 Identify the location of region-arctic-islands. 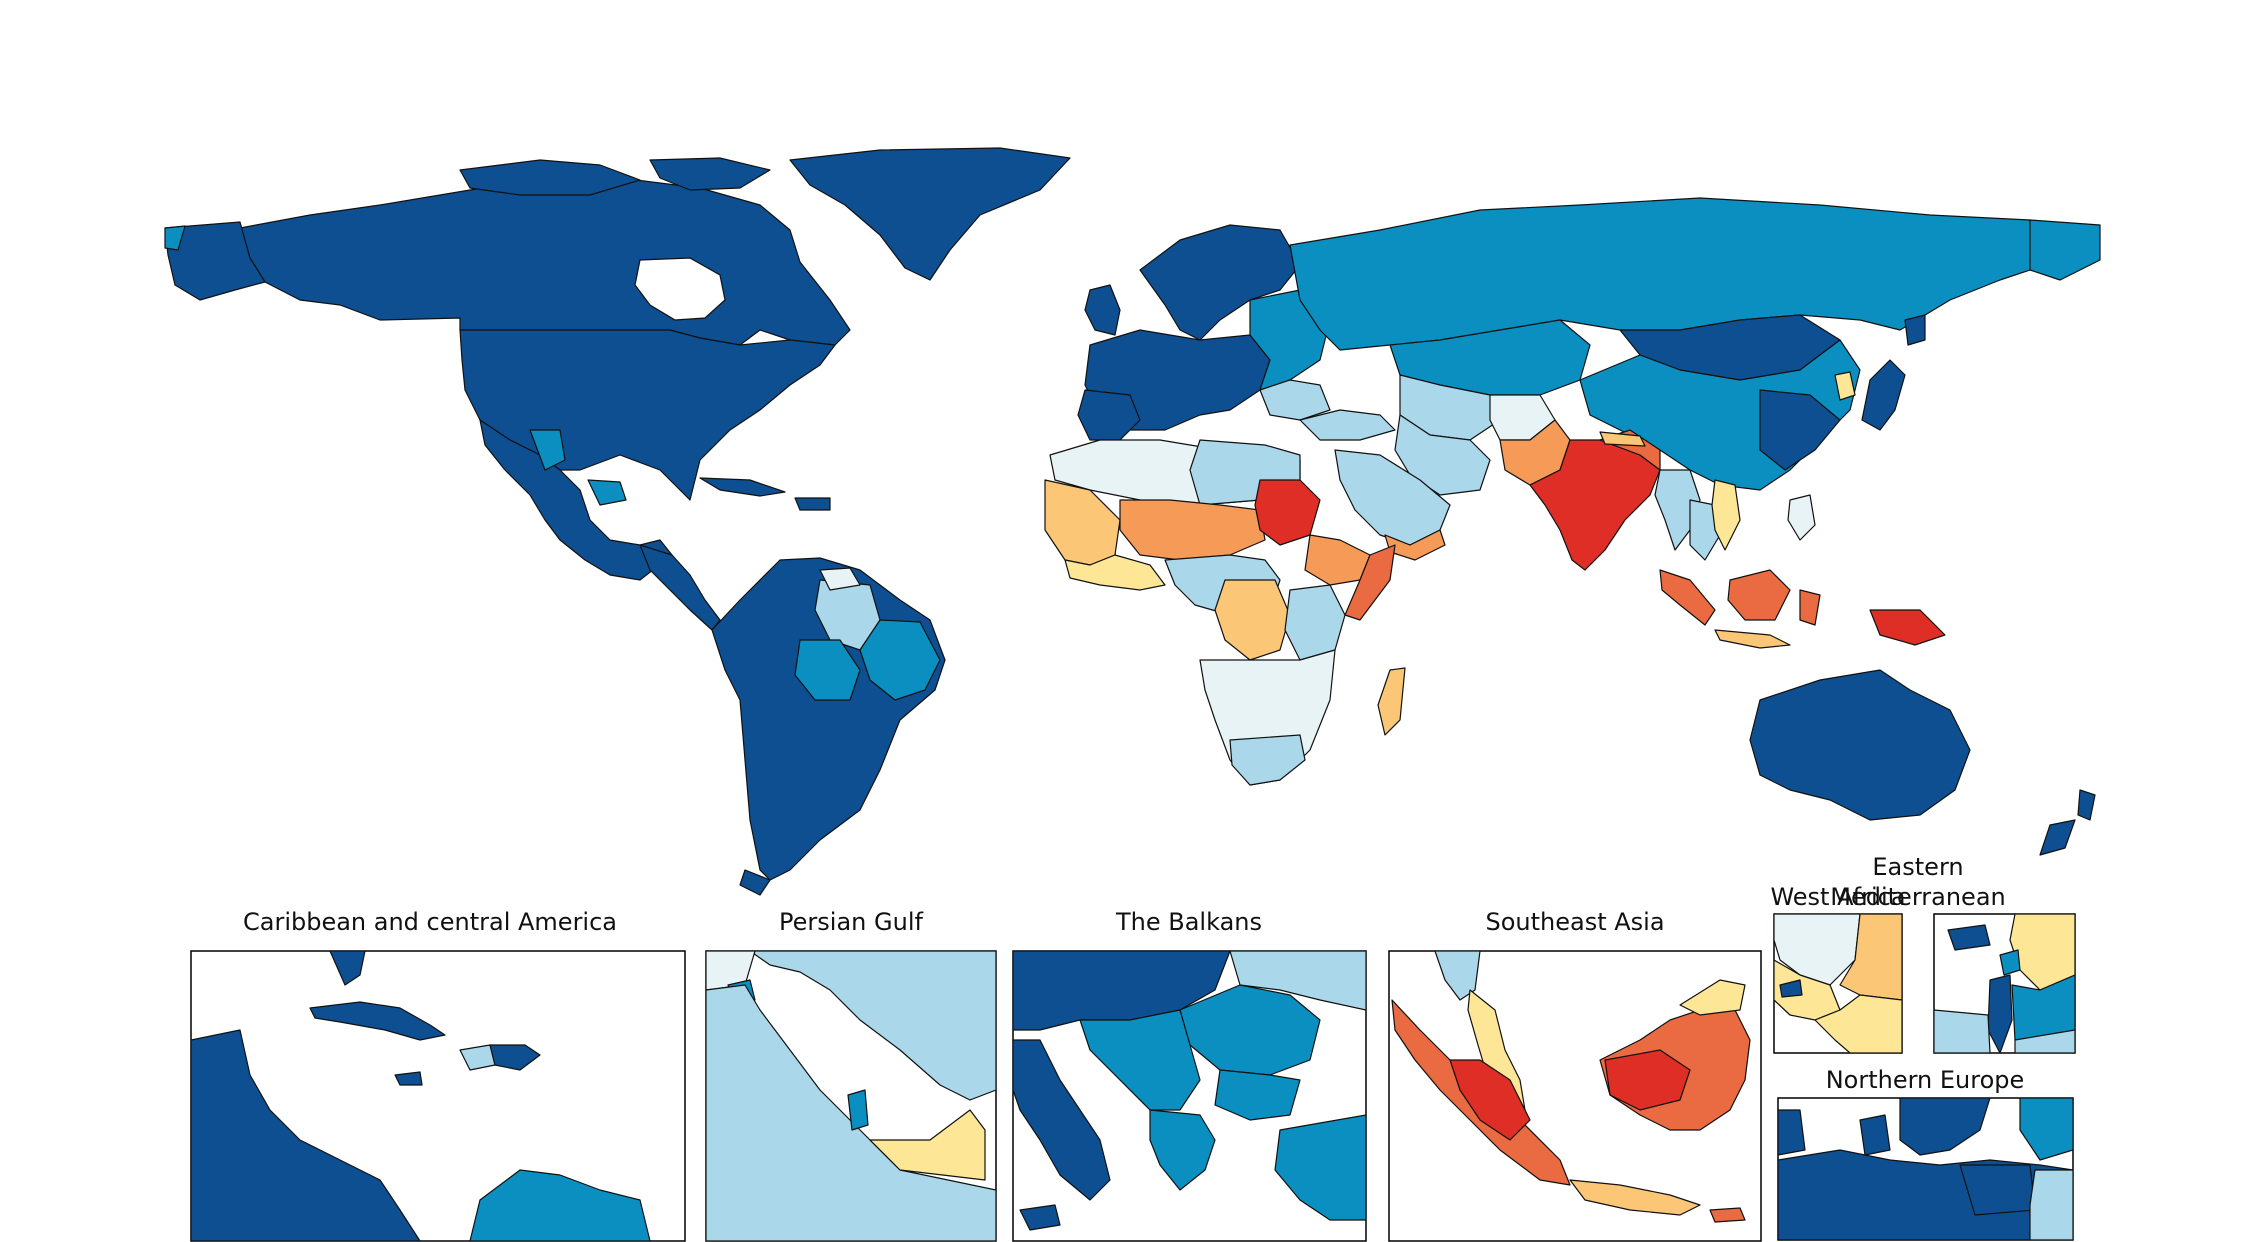
(550, 177).